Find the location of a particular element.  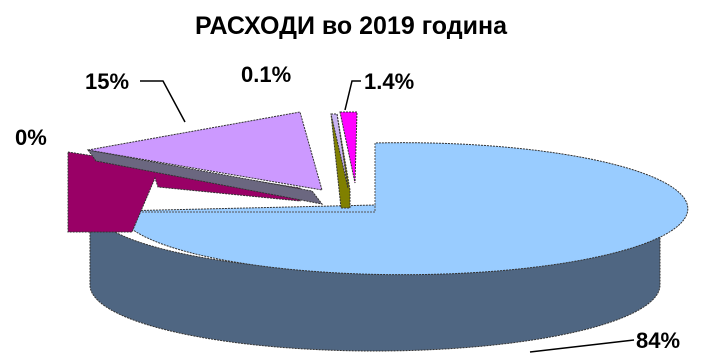

label-0-1: 0.1% is located at coordinates (266, 74).